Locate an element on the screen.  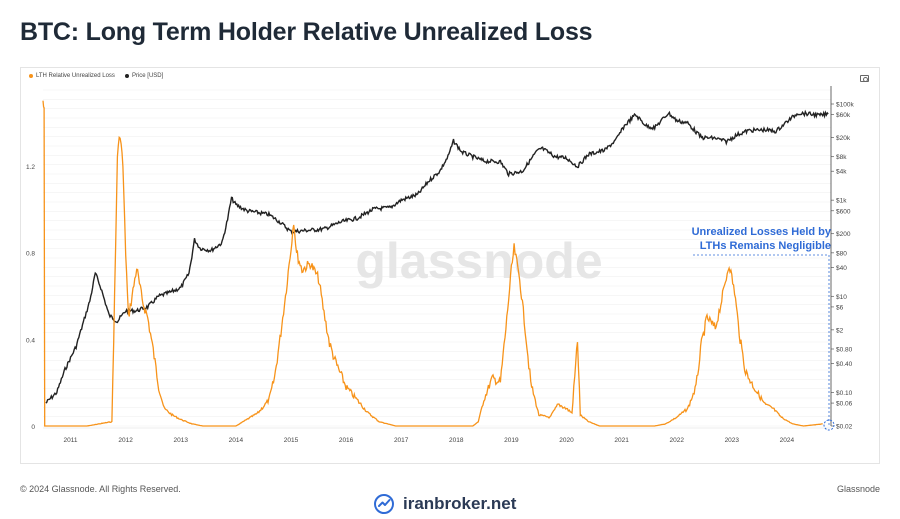
y-right-tick-label: $0.80 is located at coordinates (844, 349).